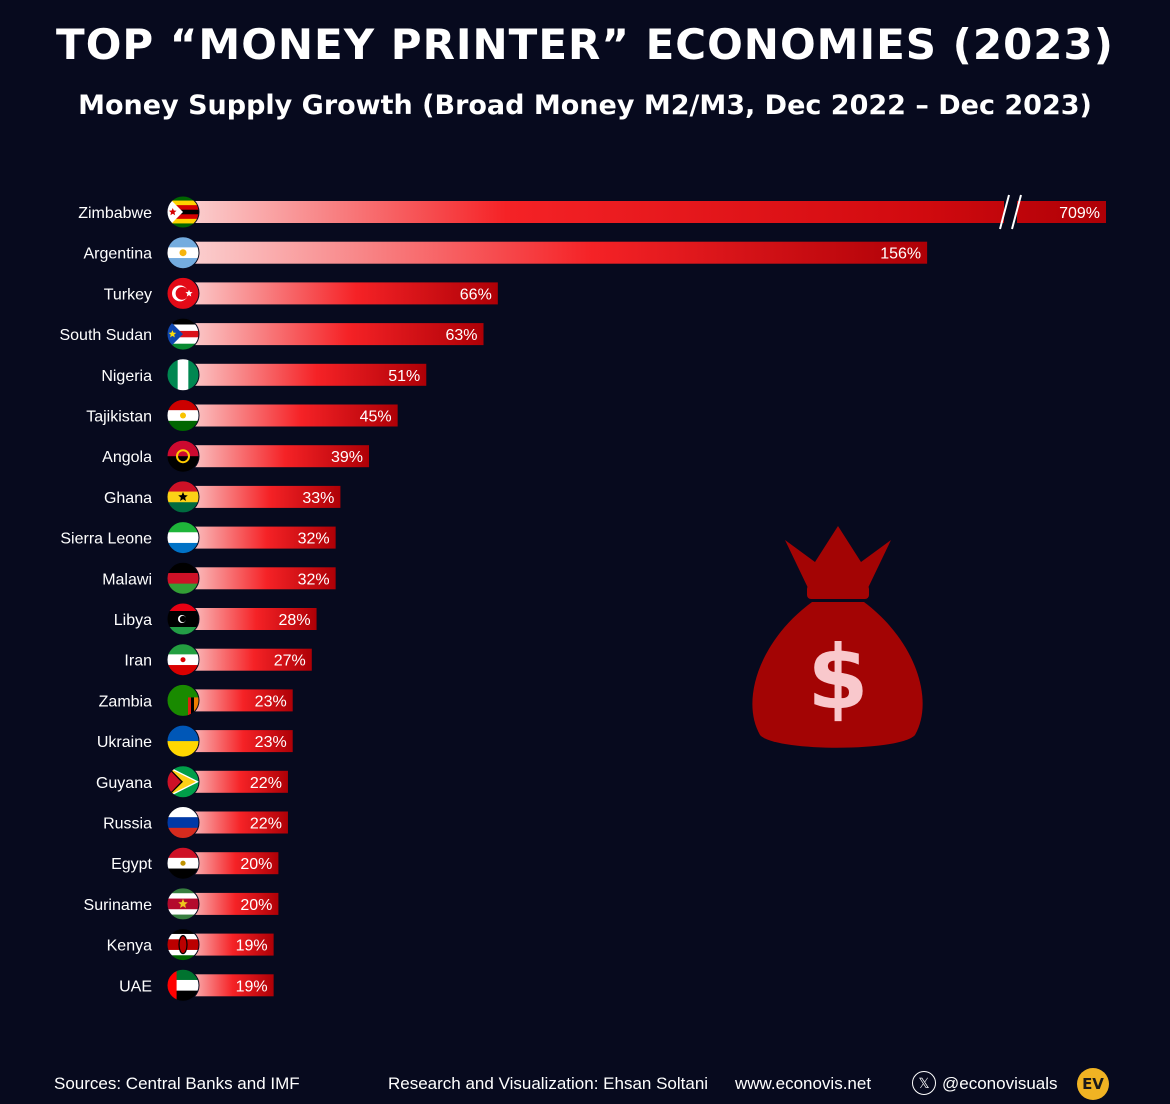 This screenshot has height=1104, width=1170. Describe the element at coordinates (924, 1083) in the screenshot. I see `x-logo-icon: 𝕏` at that location.